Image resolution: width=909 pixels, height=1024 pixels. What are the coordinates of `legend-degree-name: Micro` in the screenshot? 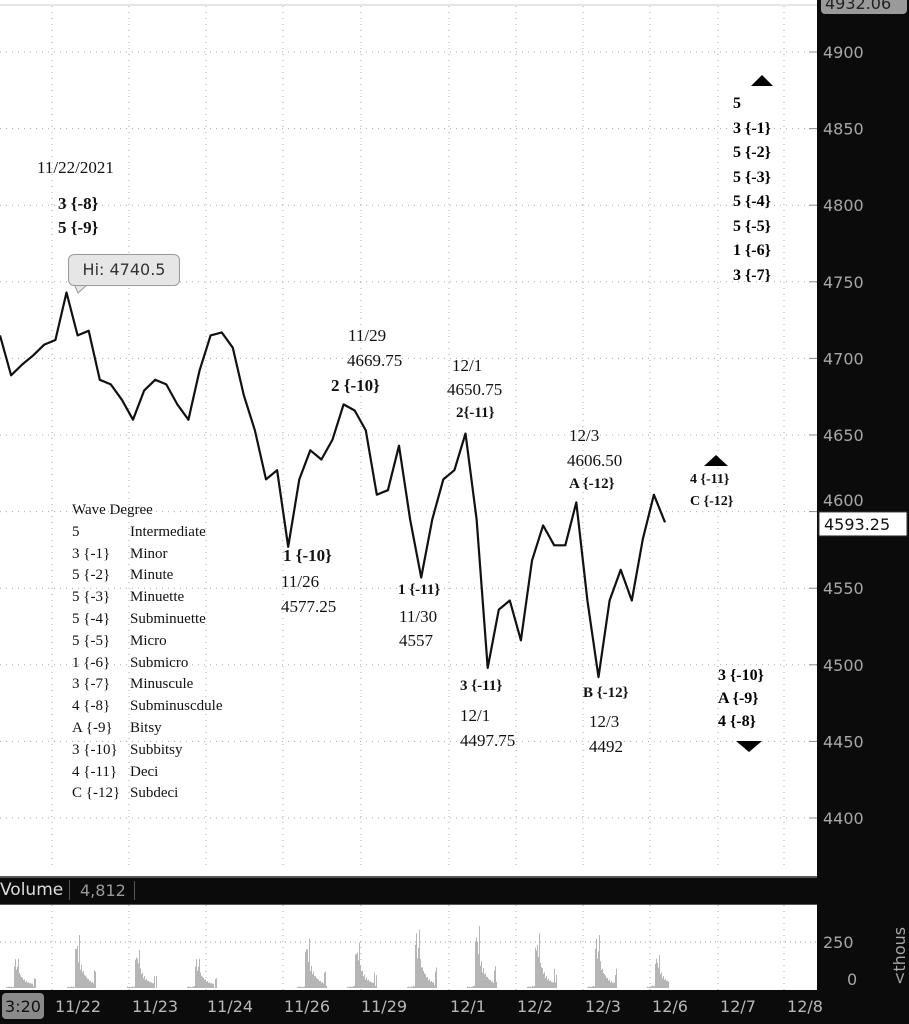 It's located at (148, 640).